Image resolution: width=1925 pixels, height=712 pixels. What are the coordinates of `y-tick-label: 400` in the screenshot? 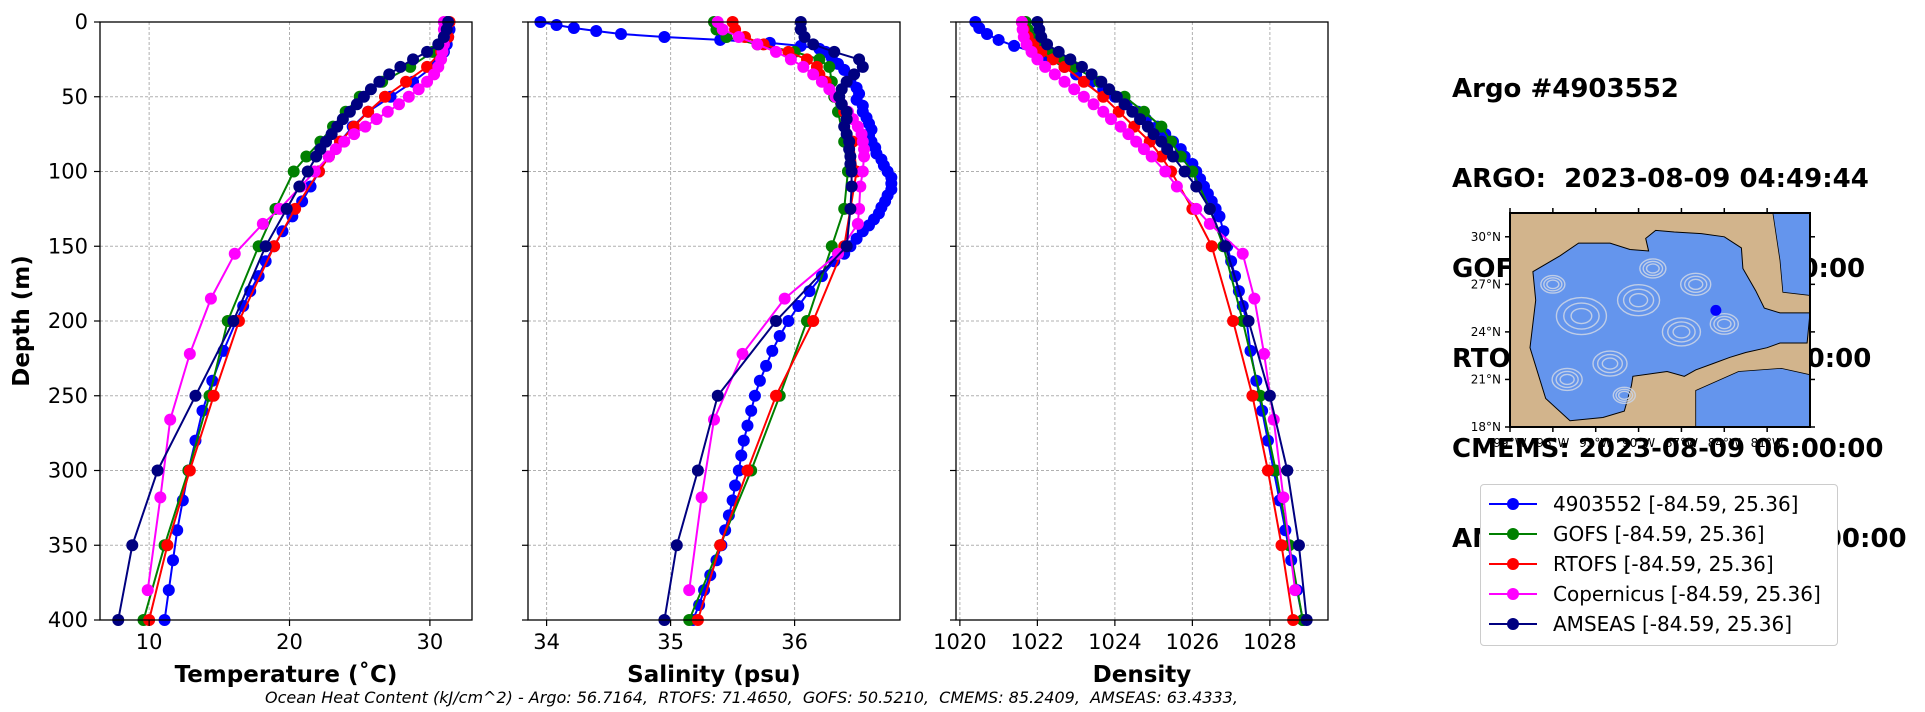 It's located at (68, 620).